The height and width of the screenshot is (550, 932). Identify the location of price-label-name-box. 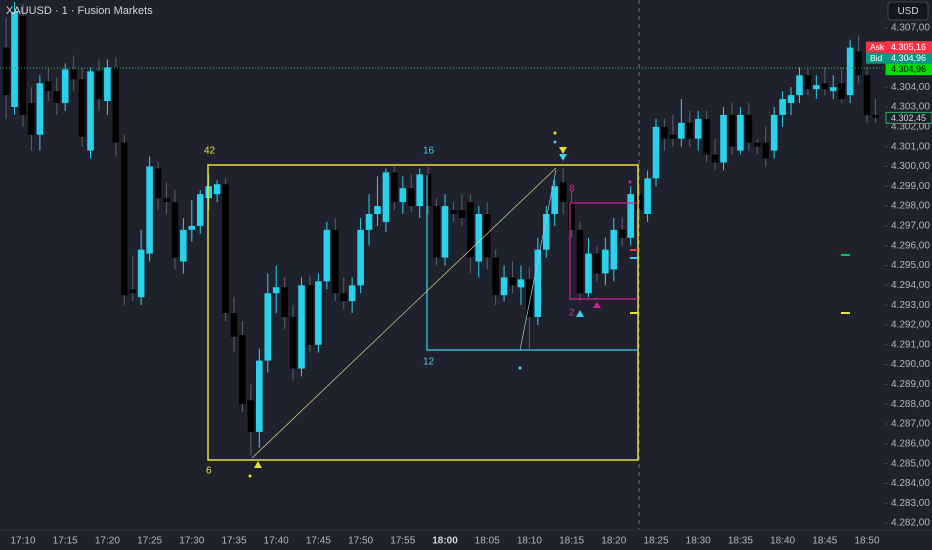
(876, 47).